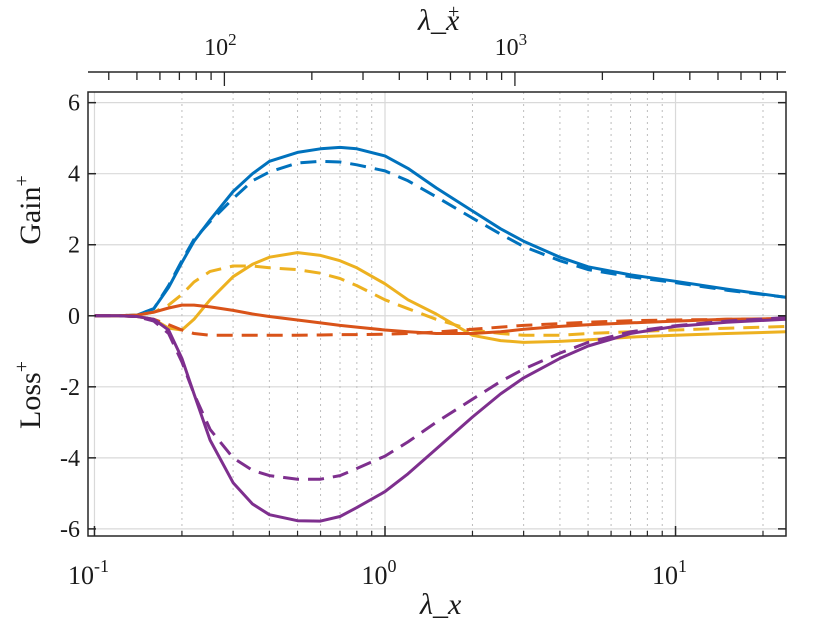  I want to click on series-line-red-solid, so click(440, 319).